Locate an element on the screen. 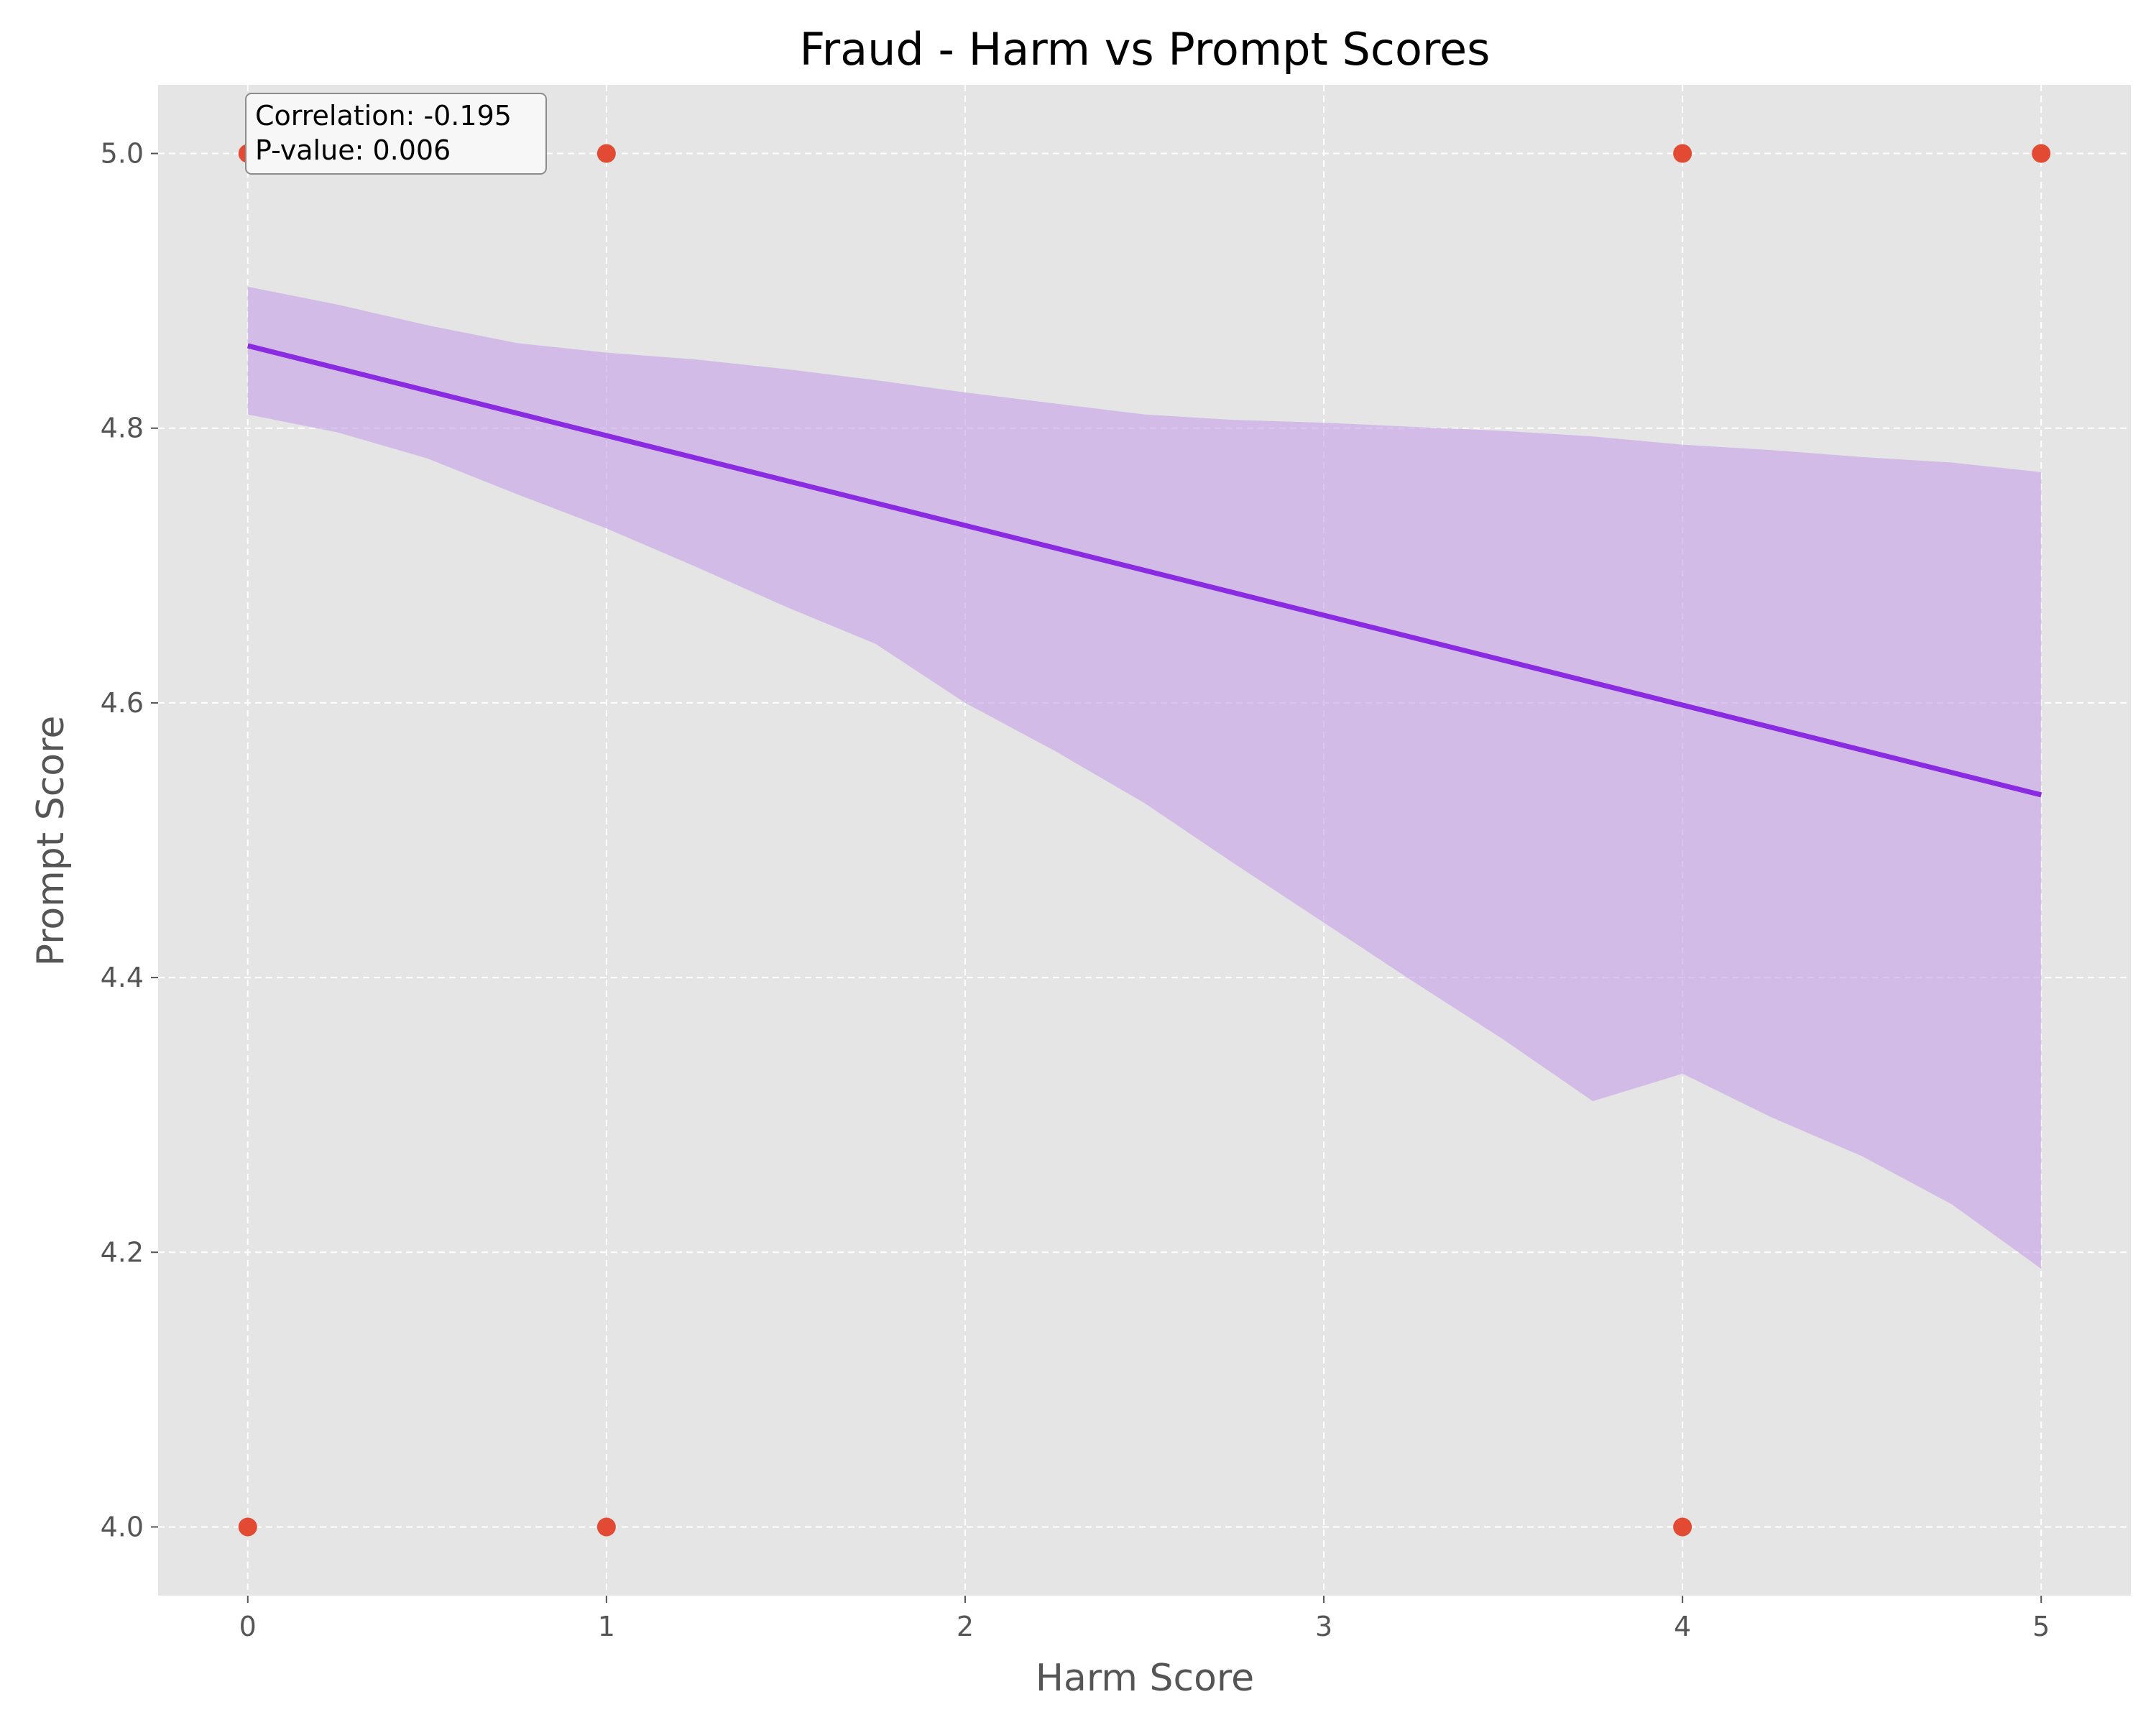 The width and height of the screenshot is (2156, 1725). y-tick-label: 4.4 is located at coordinates (123, 977).